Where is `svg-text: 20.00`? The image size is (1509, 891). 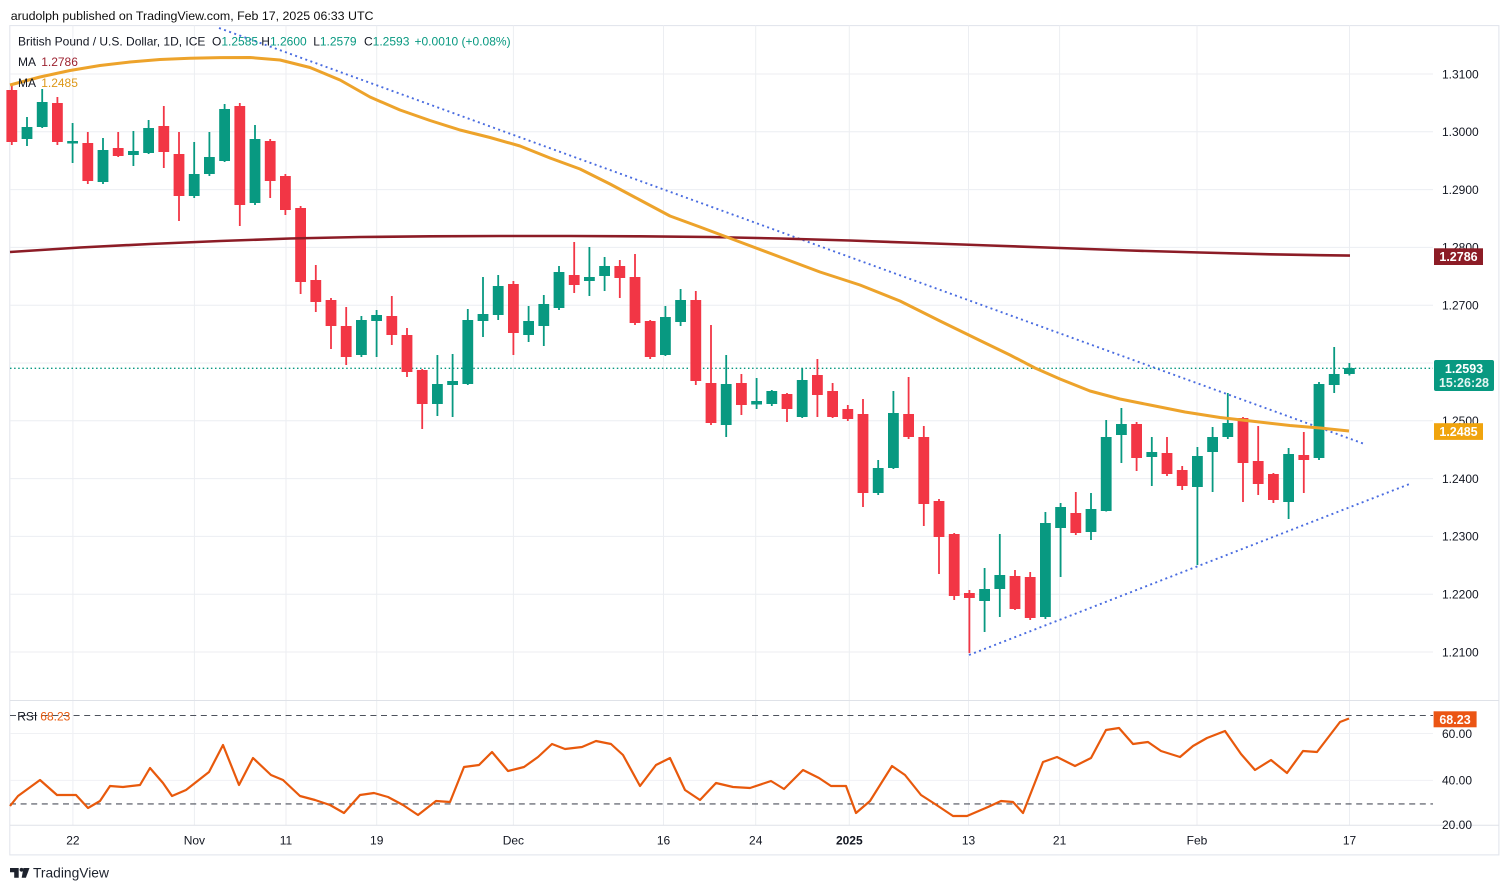
svg-text: 20.00 is located at coordinates (1457, 825).